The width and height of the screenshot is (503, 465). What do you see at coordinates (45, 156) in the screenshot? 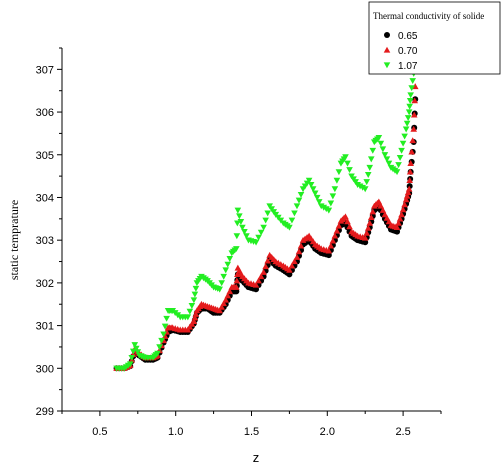
I see `y-tick-label: 305` at bounding box center [45, 156].